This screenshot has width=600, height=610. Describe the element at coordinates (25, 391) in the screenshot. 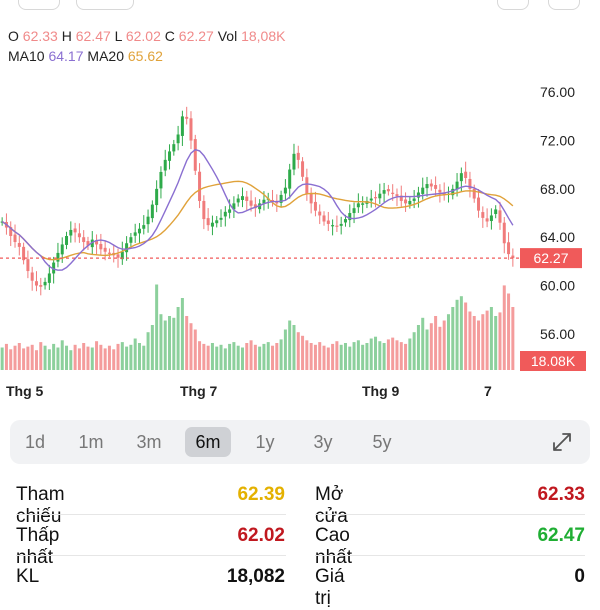

I see `x-tick-label: Thg 5` at that location.